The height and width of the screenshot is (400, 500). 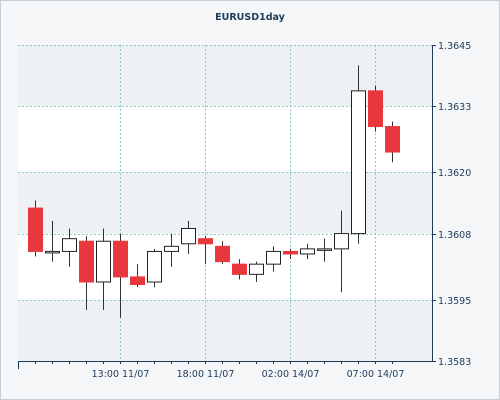 What do you see at coordinates (376, 374) in the screenshot?
I see `x-tick-label: 07:00 14/07` at bounding box center [376, 374].